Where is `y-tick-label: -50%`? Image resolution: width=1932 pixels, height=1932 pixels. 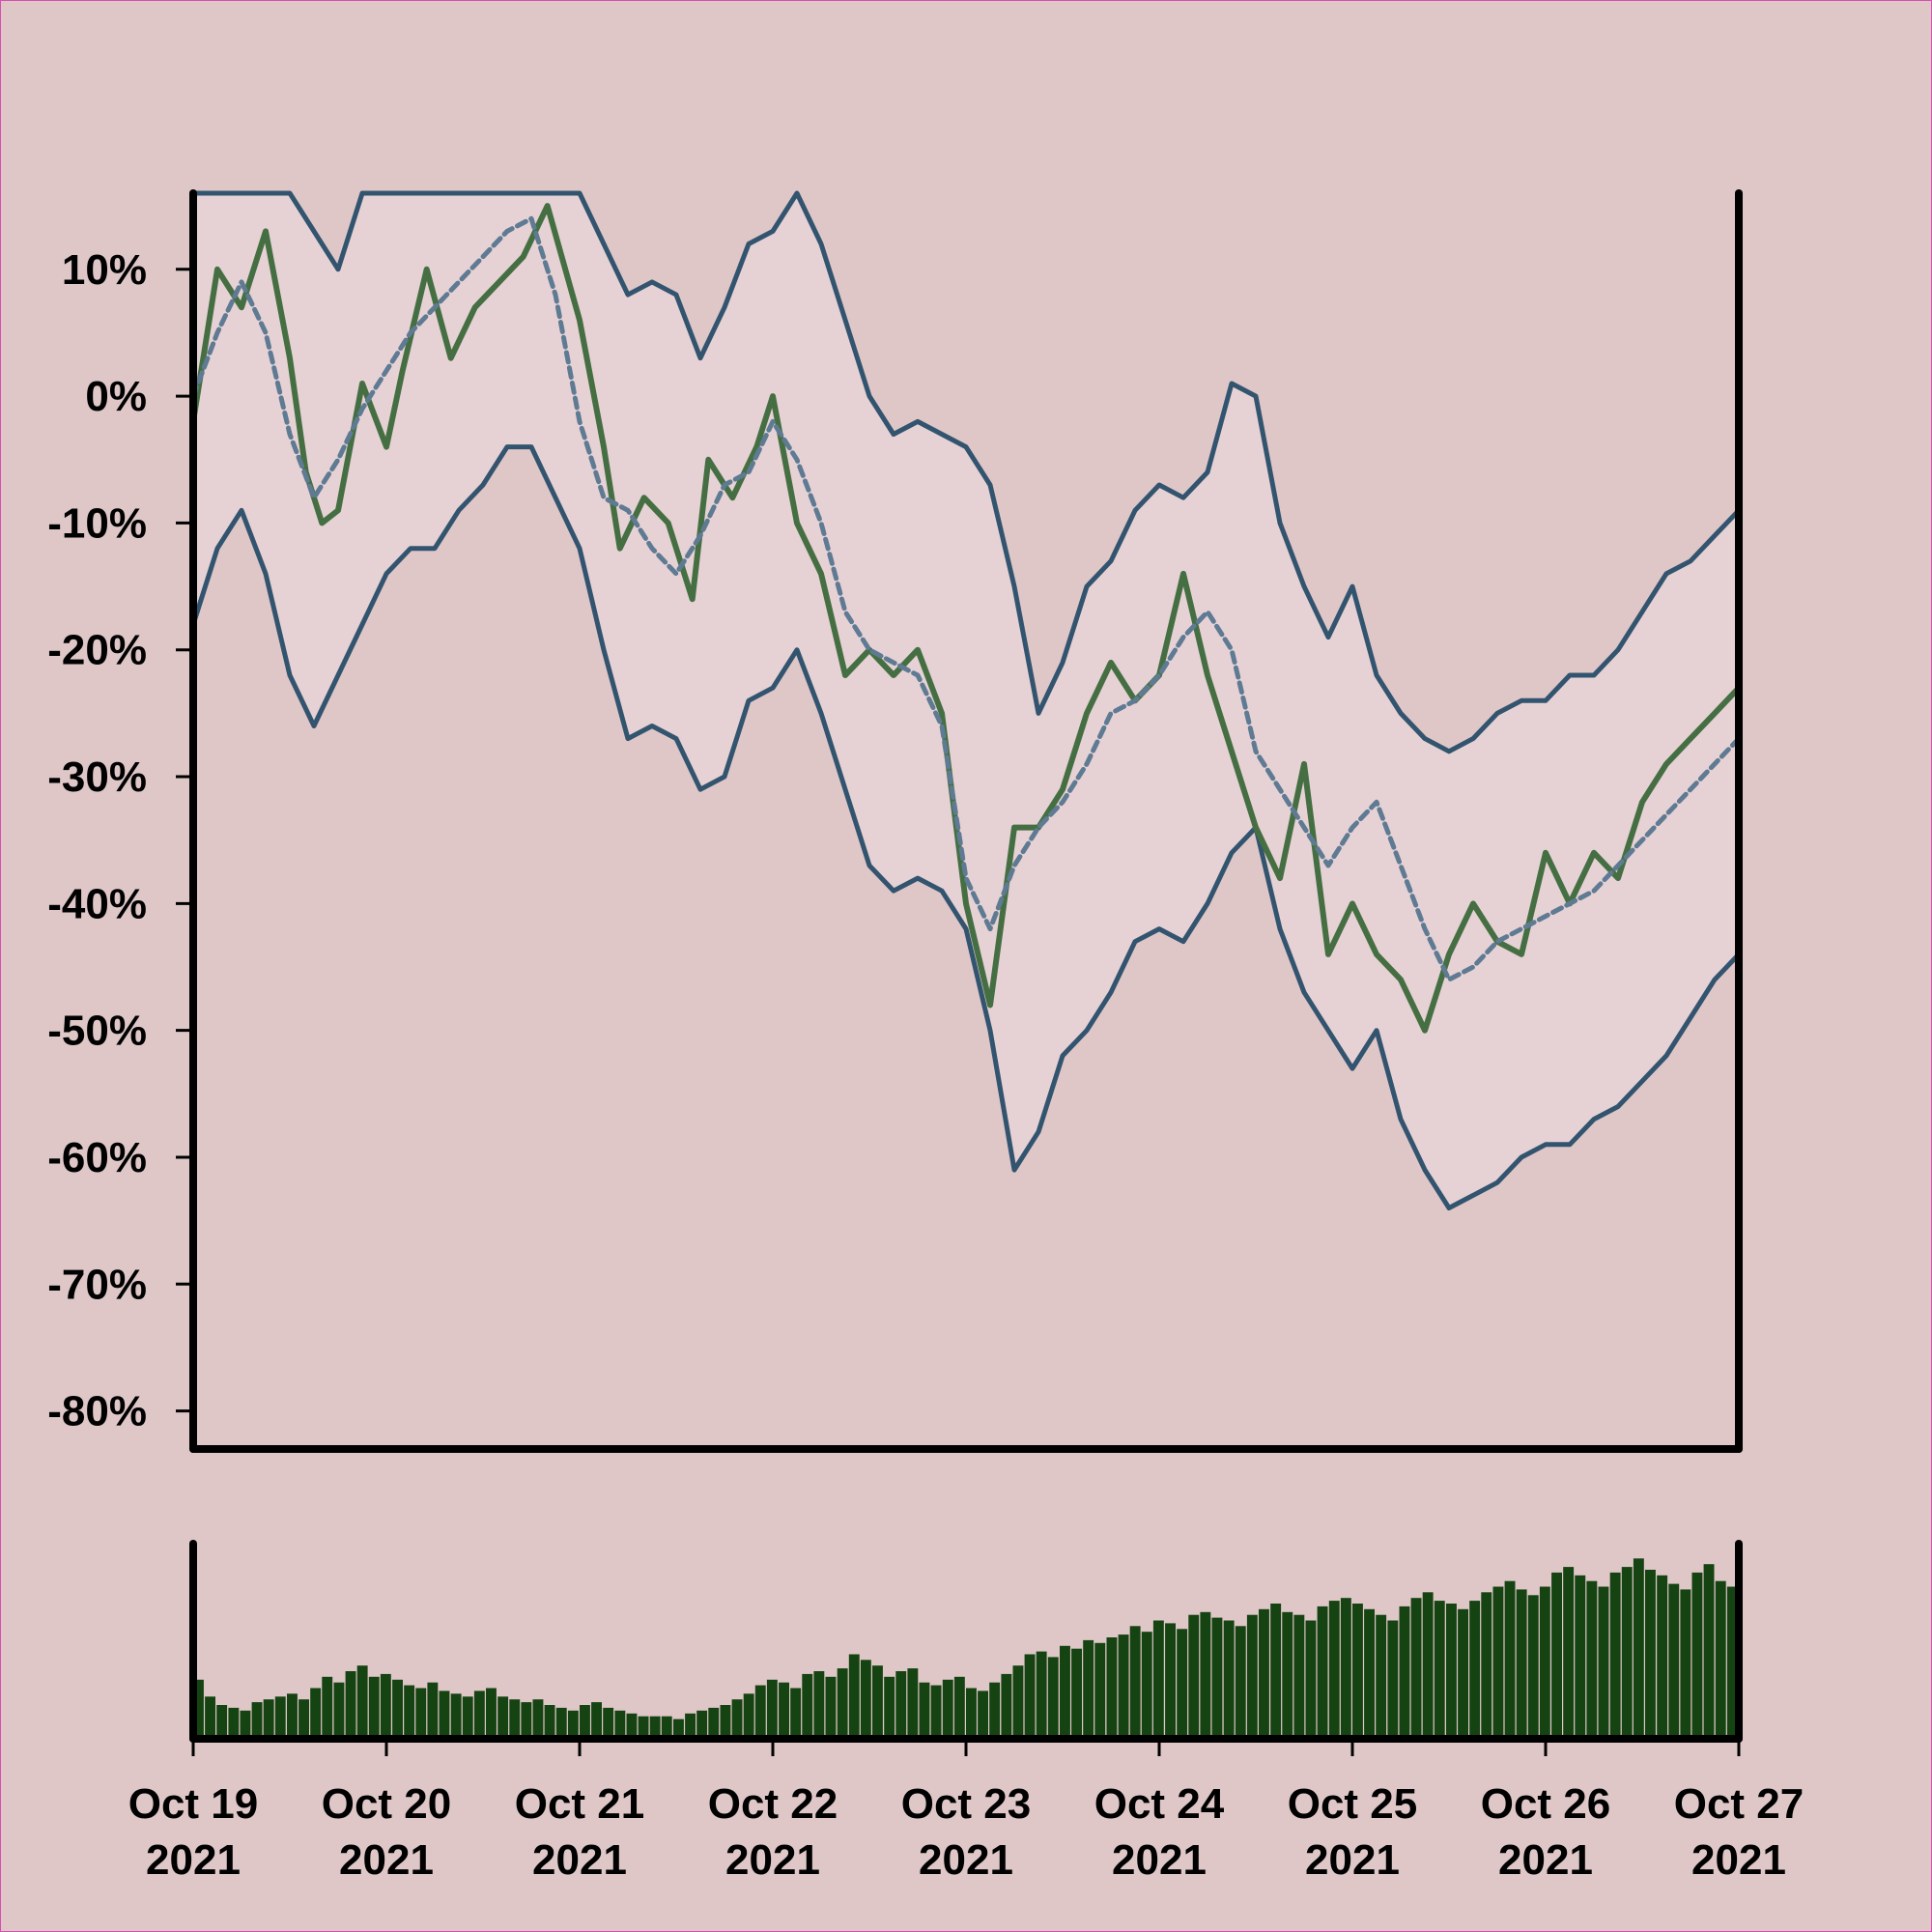
y-tick-label: -50% is located at coordinates (97, 1031).